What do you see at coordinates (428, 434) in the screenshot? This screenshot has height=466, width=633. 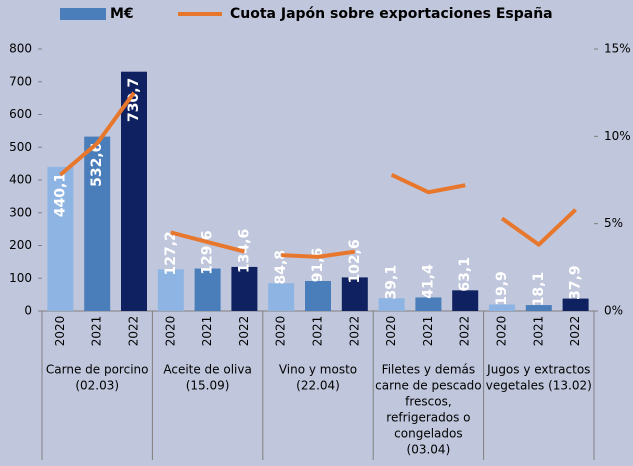 I see `group-label: congelados` at bounding box center [428, 434].